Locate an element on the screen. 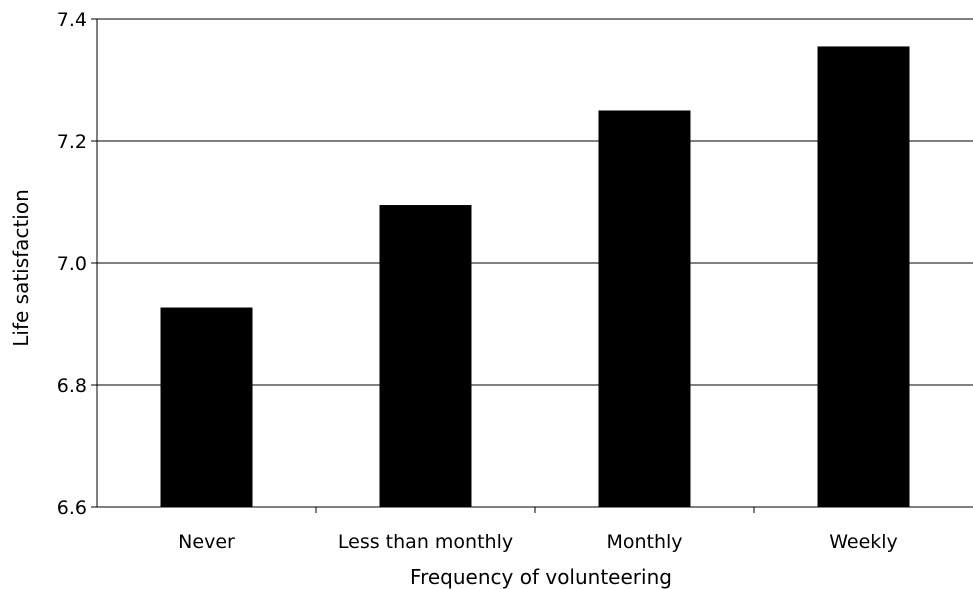 Image resolution: width=973 pixels, height=589 pixels. x-tick-label: Weekly is located at coordinates (863, 542).